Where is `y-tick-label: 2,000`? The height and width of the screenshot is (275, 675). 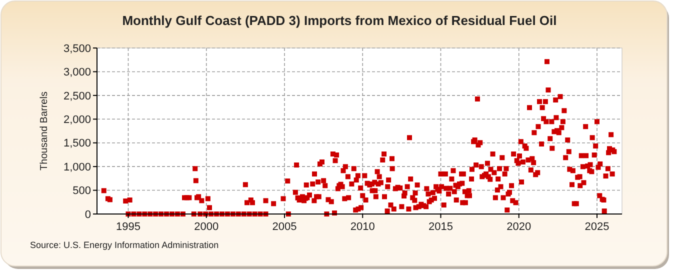 y-tick-label: 2,000 is located at coordinates (77, 120).